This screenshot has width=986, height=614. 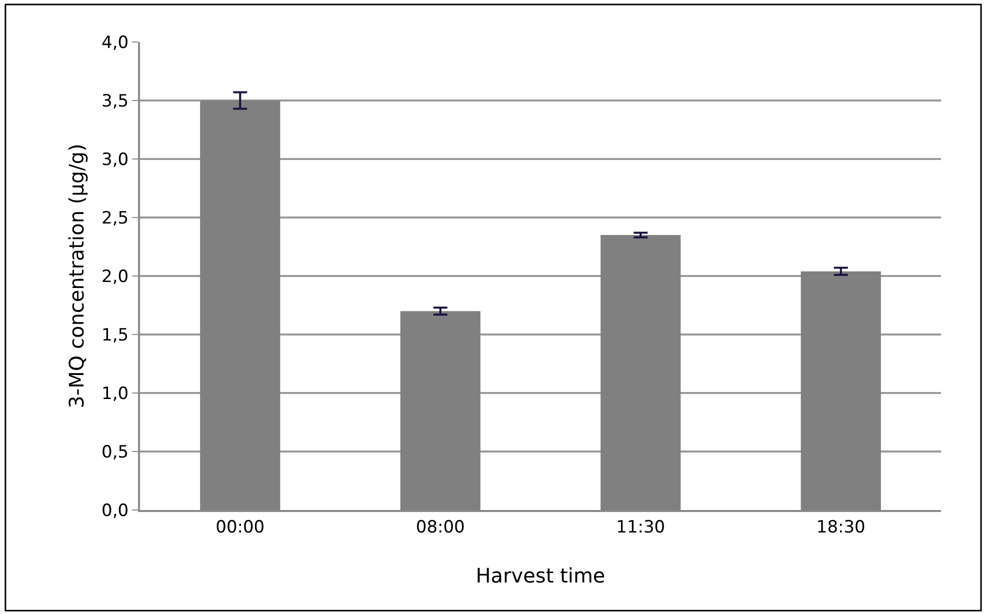 I want to click on y-tick-label: 3,0, so click(x=115, y=160).